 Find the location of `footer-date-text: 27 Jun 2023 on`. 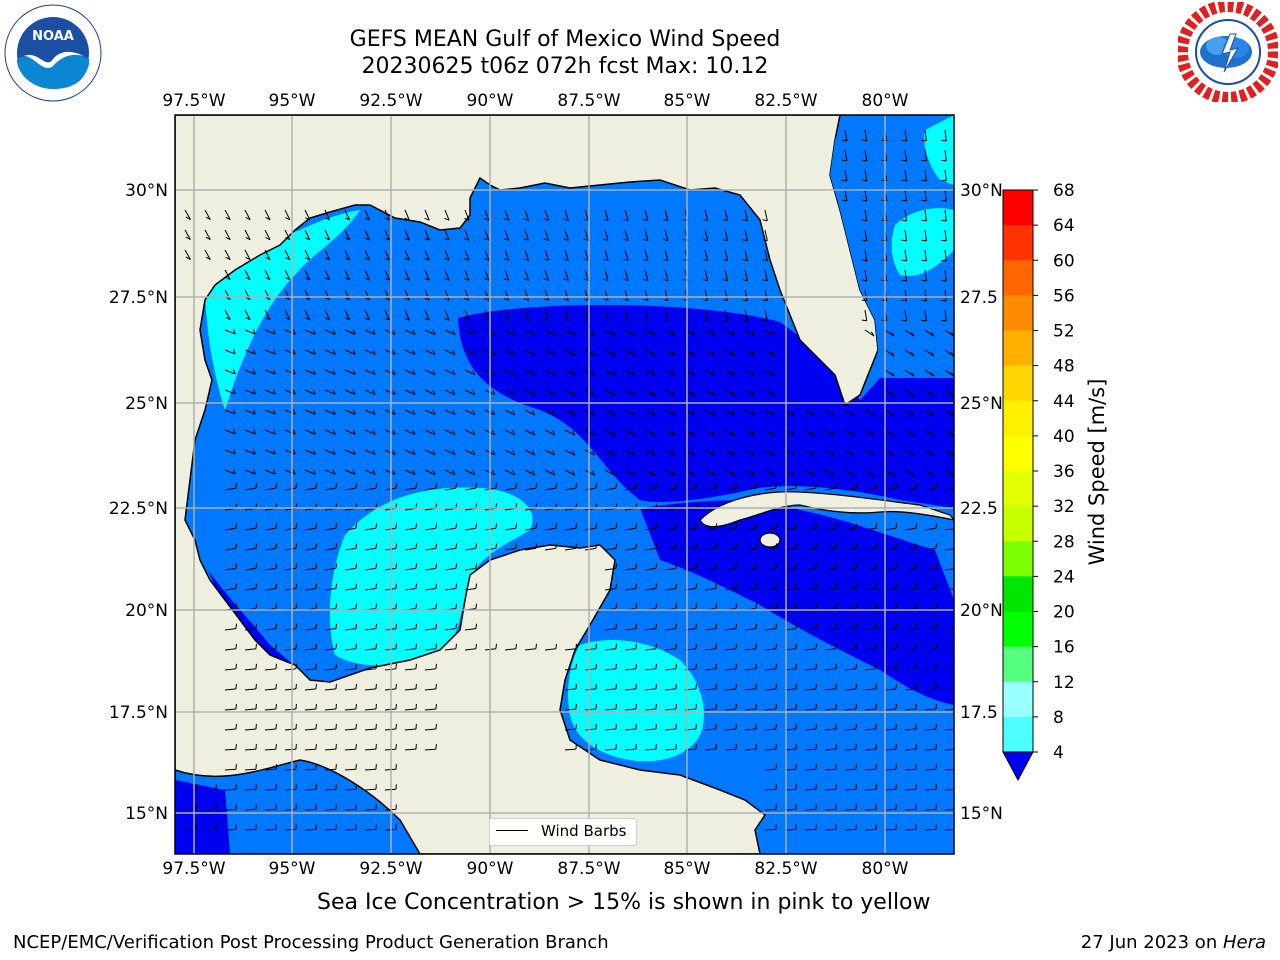

footer-date-text: 27 Jun 2023 on is located at coordinates (1151, 942).